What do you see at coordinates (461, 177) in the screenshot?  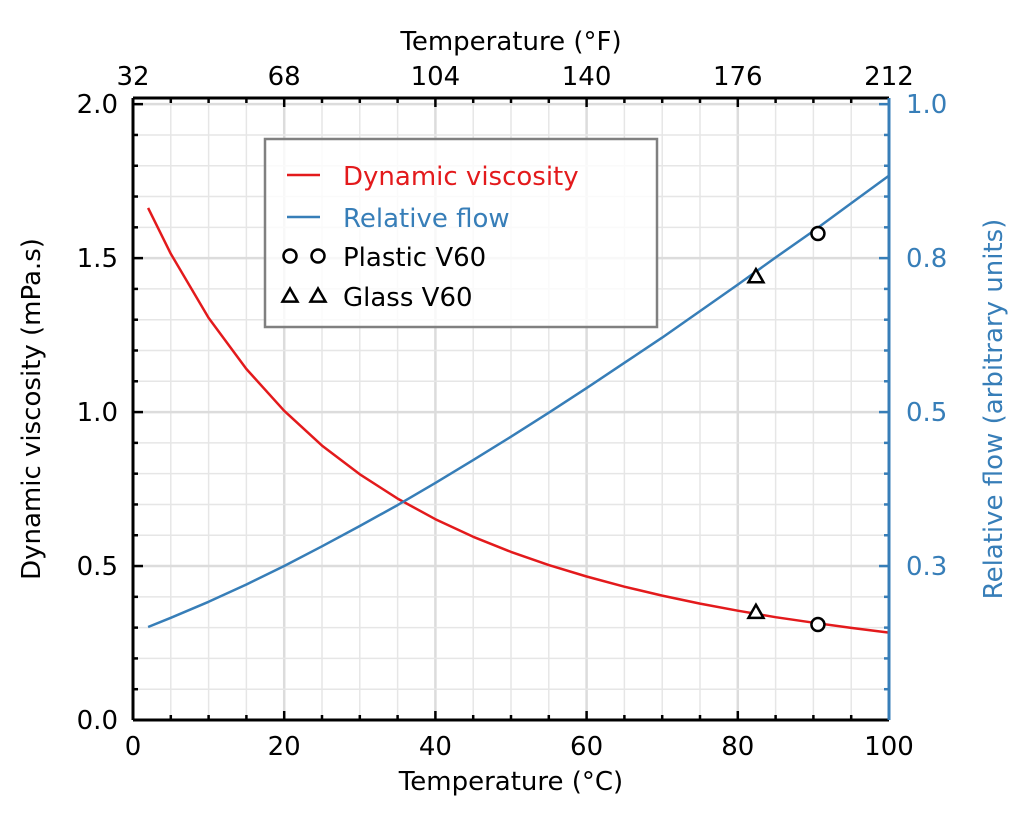 I see `legend-label: Dynamic viscosity` at bounding box center [461, 177].